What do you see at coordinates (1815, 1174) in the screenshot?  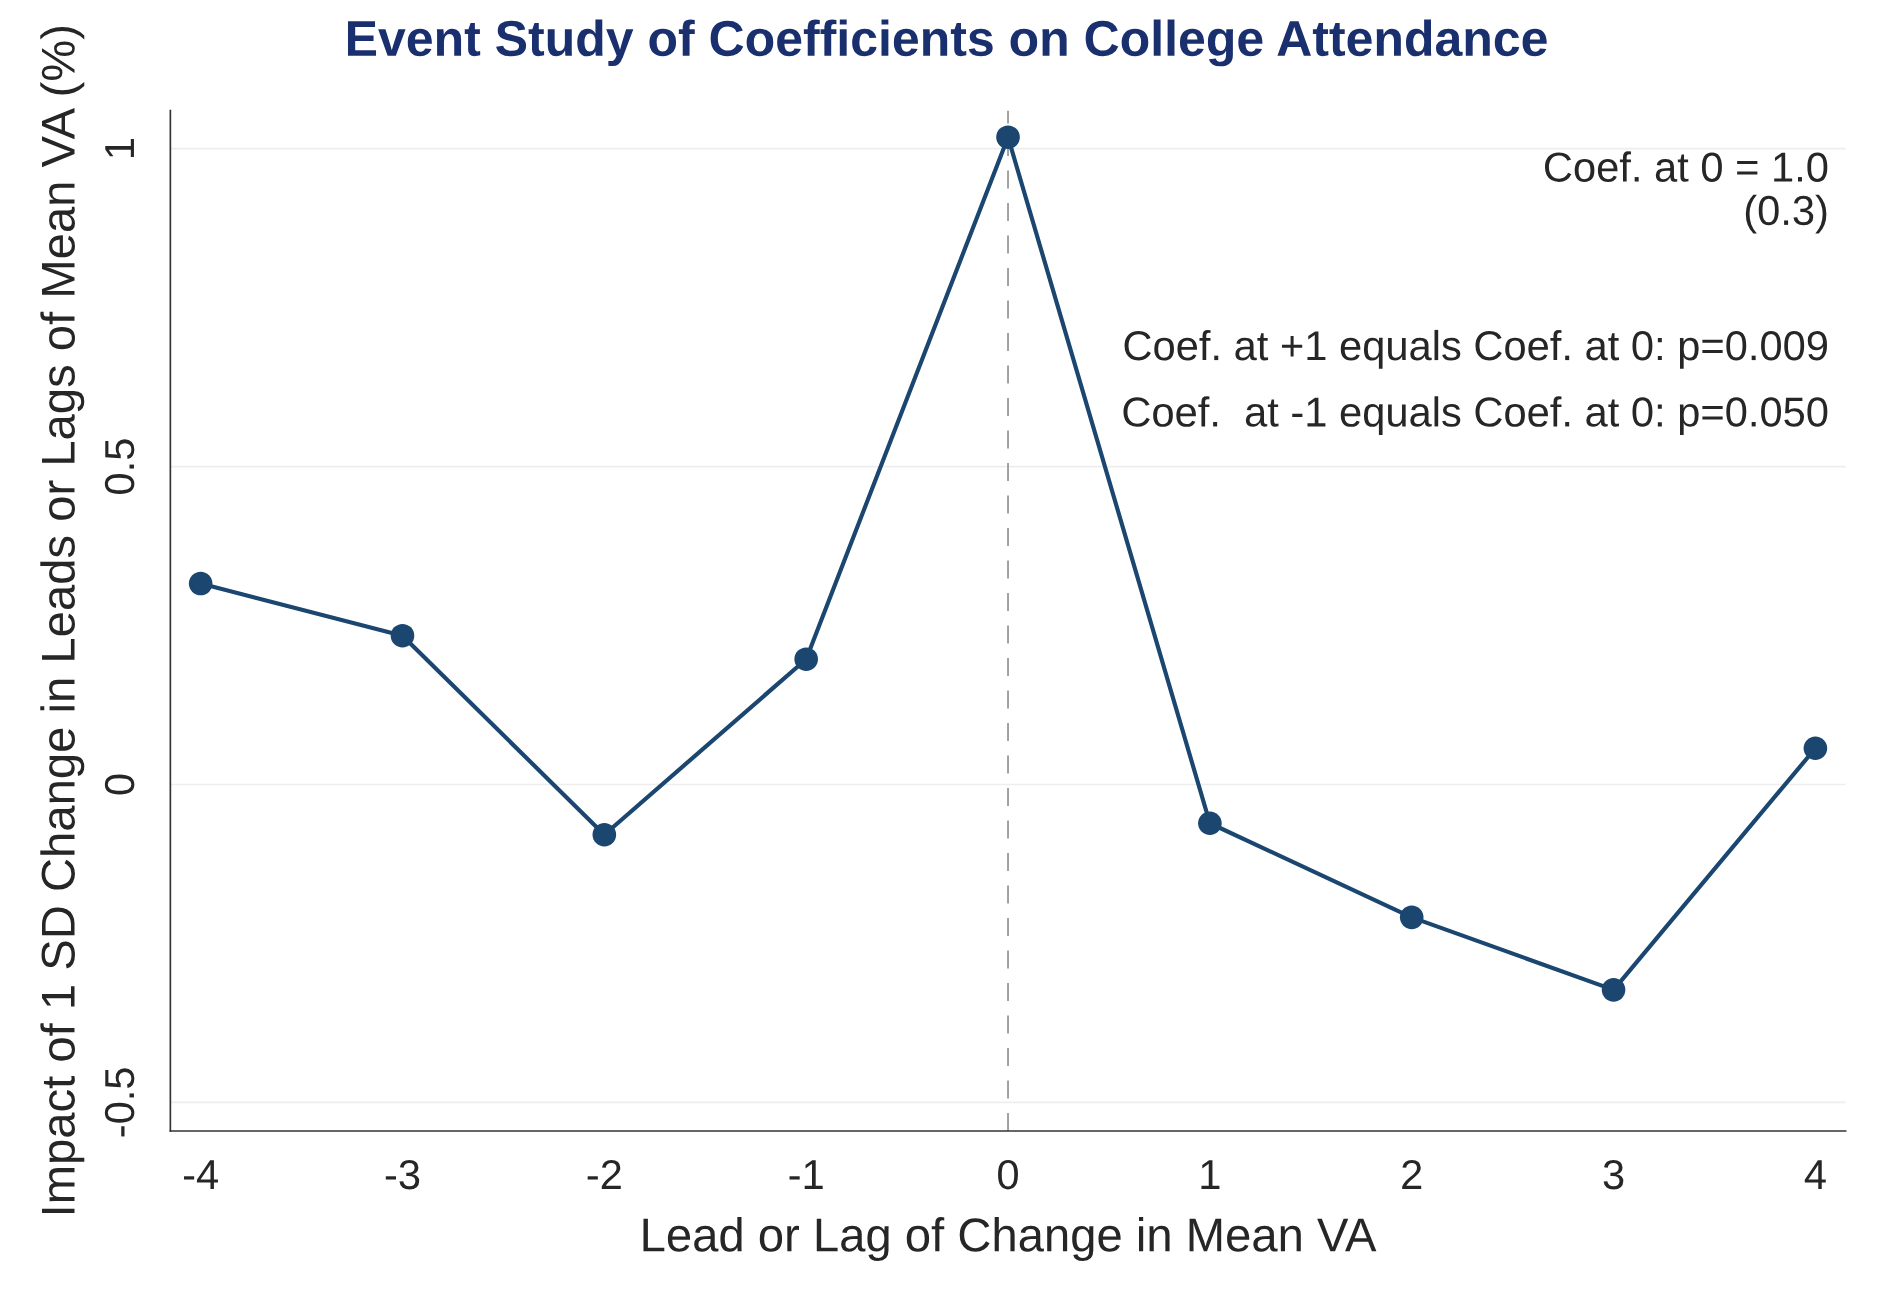 I see `x-tick-label: 4` at bounding box center [1815, 1174].